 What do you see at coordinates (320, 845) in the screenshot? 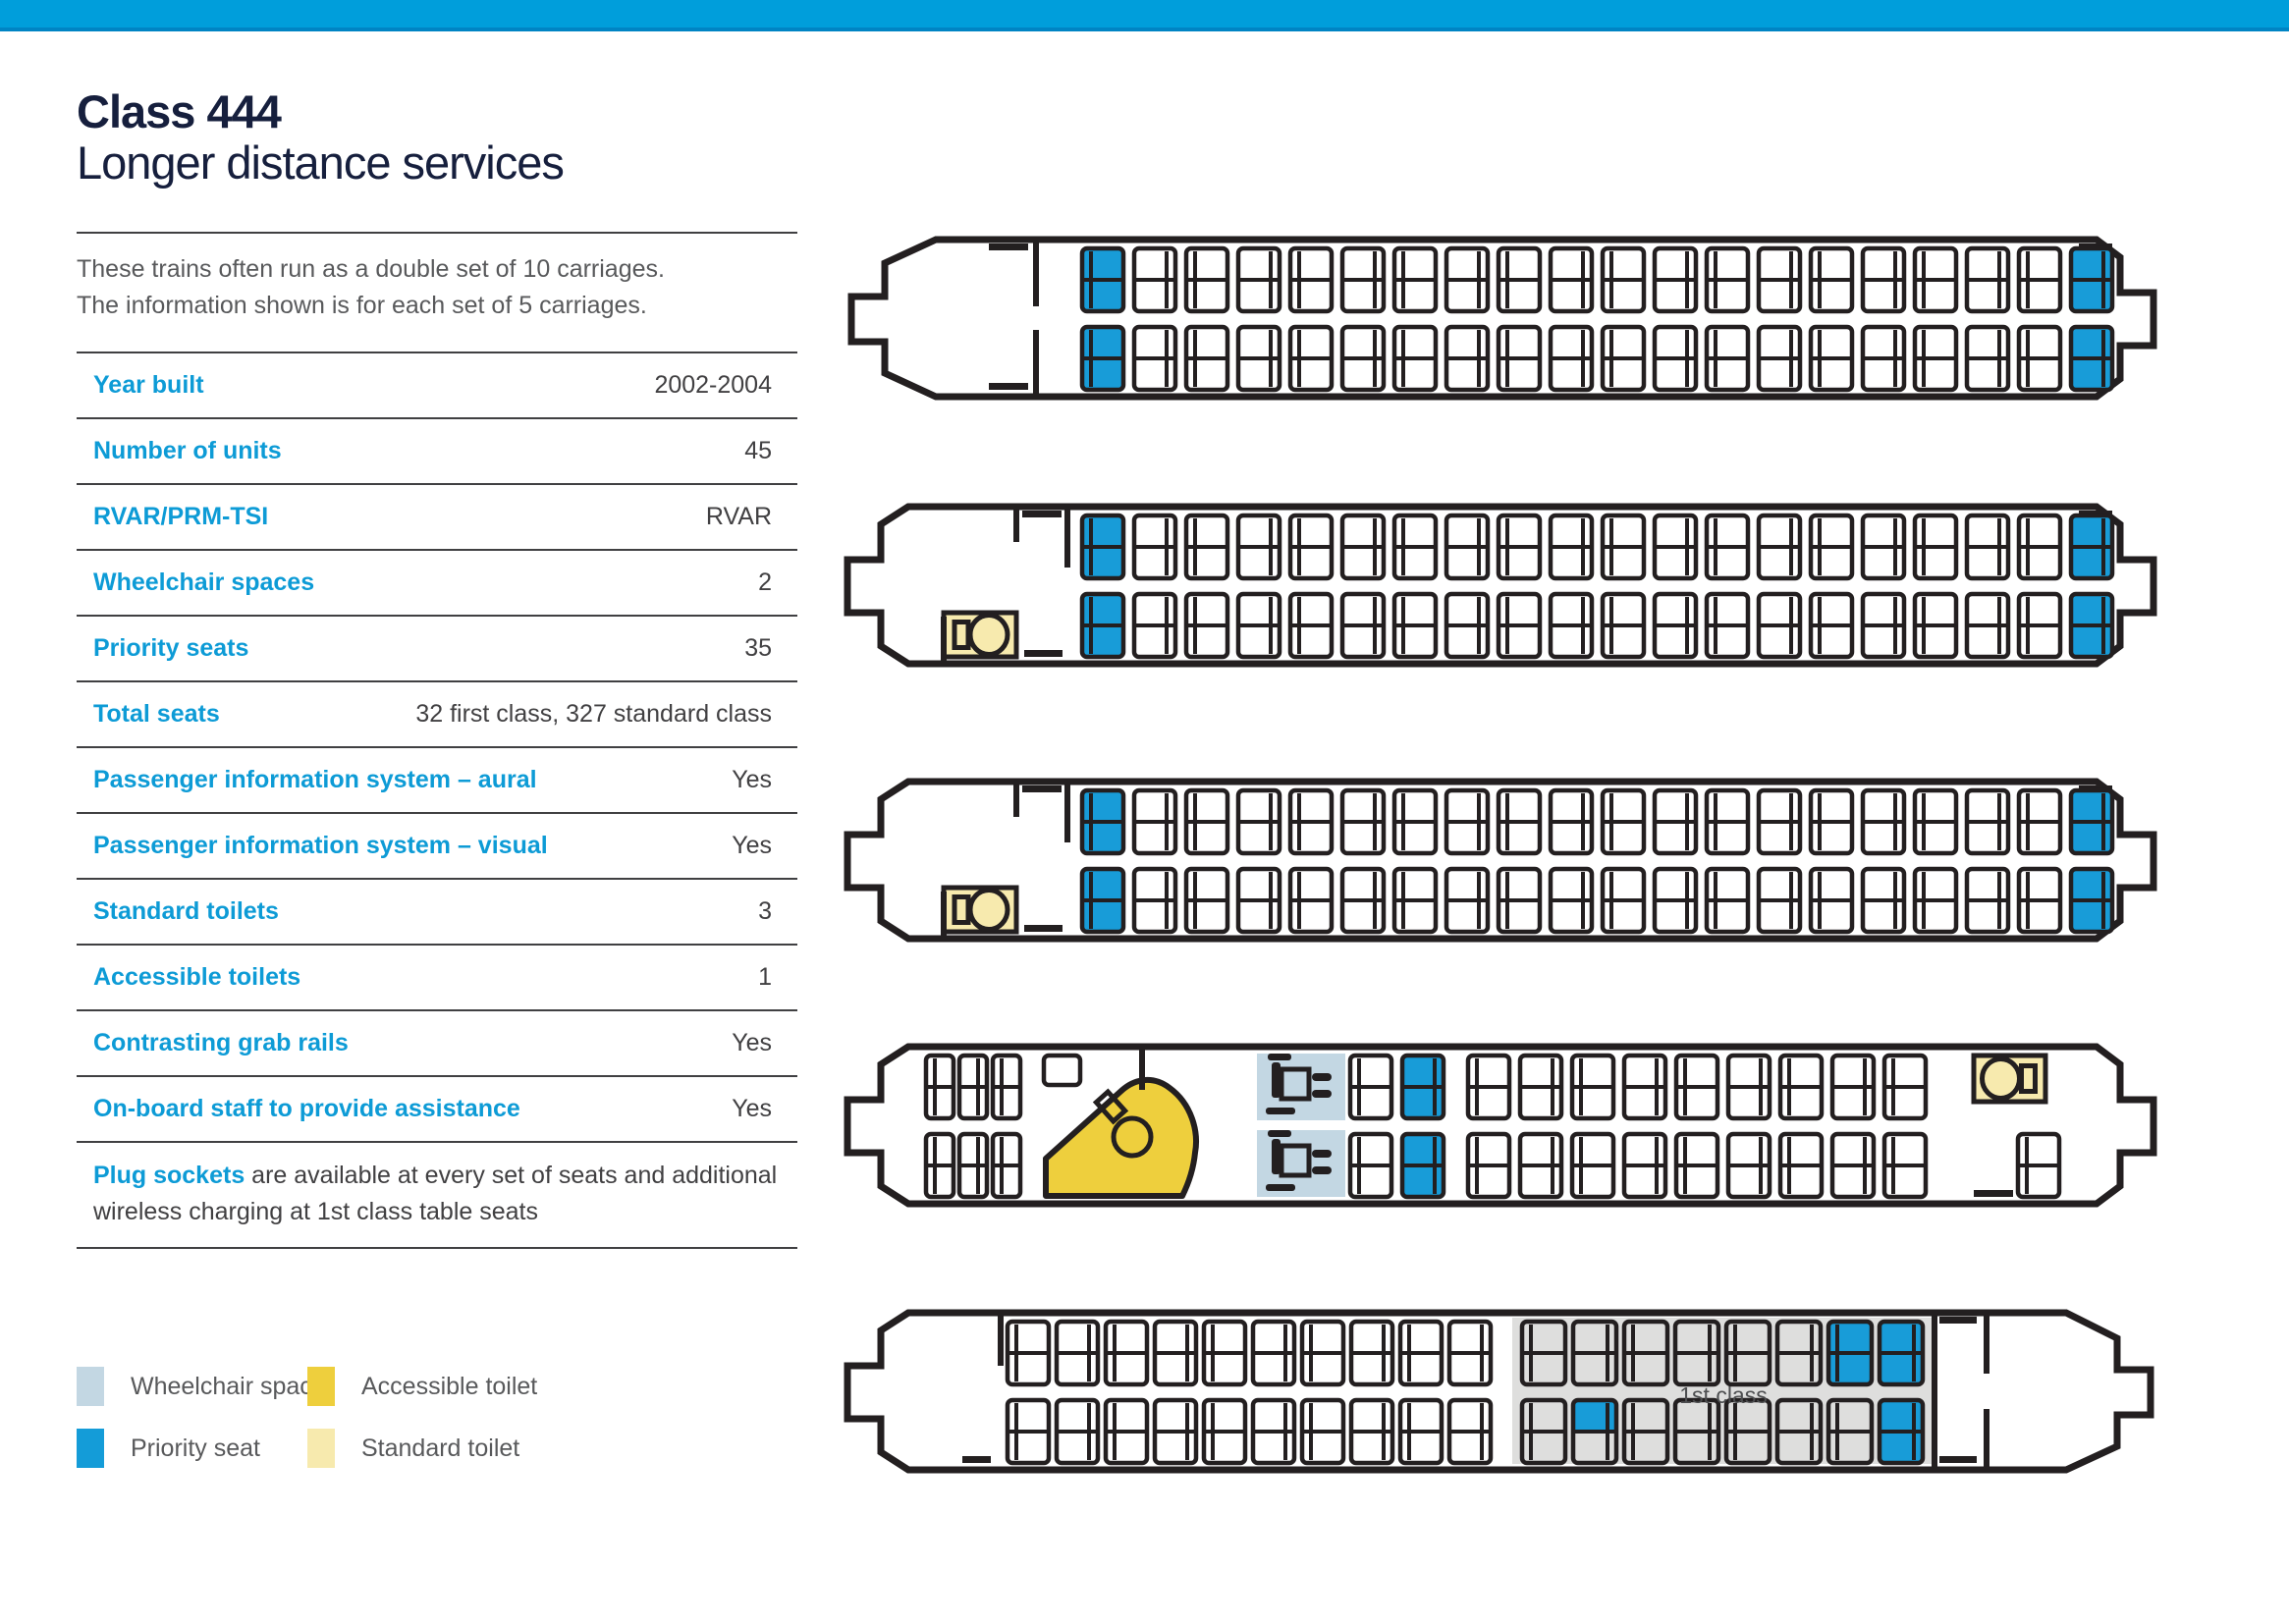
I see `spec-label: Passenger information system – visual` at bounding box center [320, 845].